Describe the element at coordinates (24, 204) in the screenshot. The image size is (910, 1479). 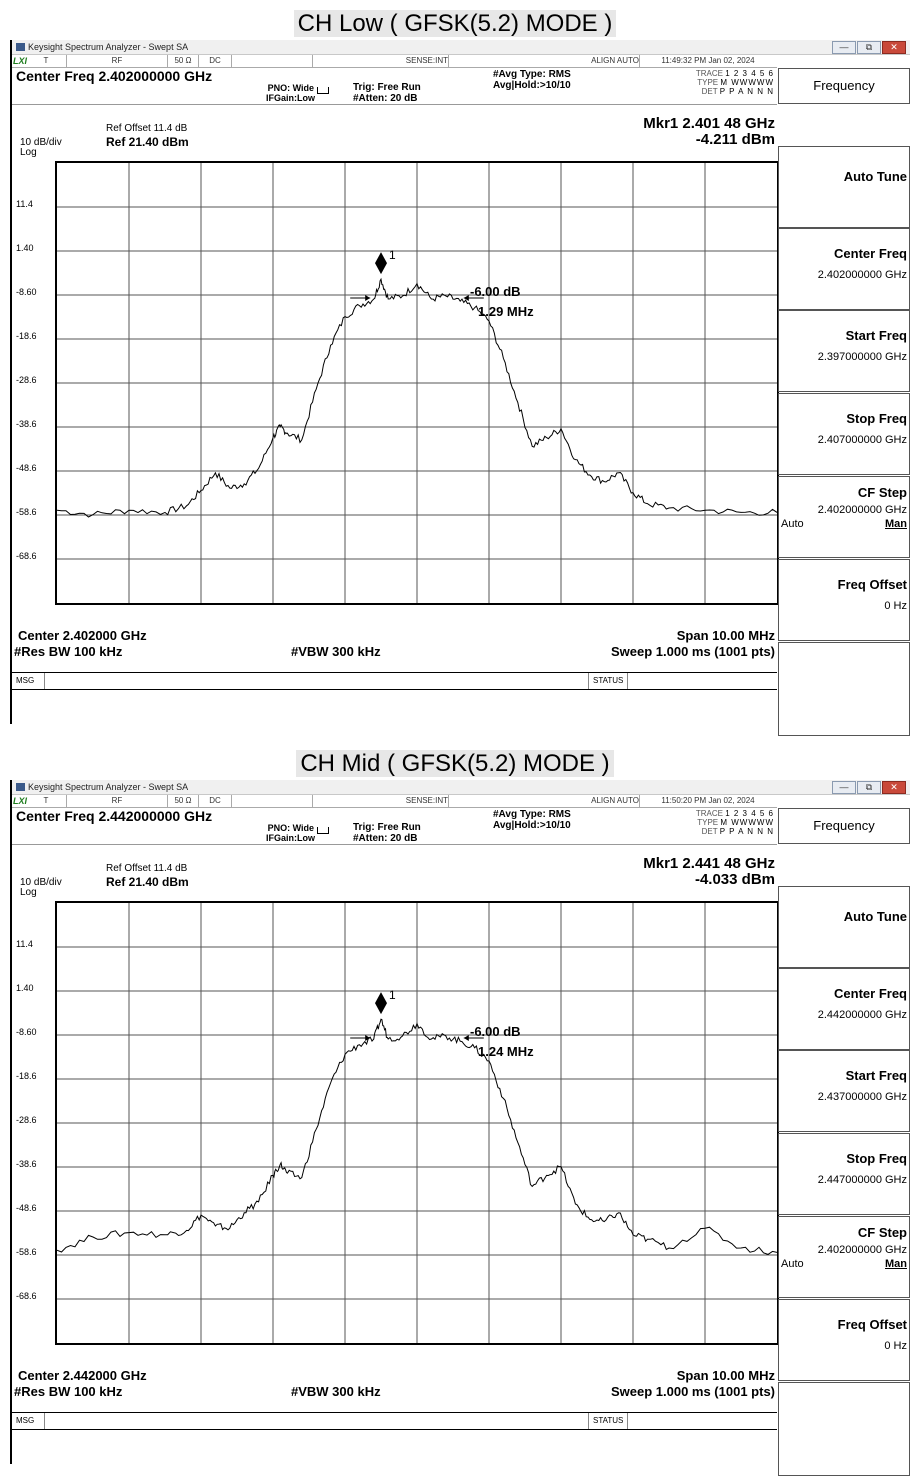
I see `y-tick-label: 11.4` at that location.